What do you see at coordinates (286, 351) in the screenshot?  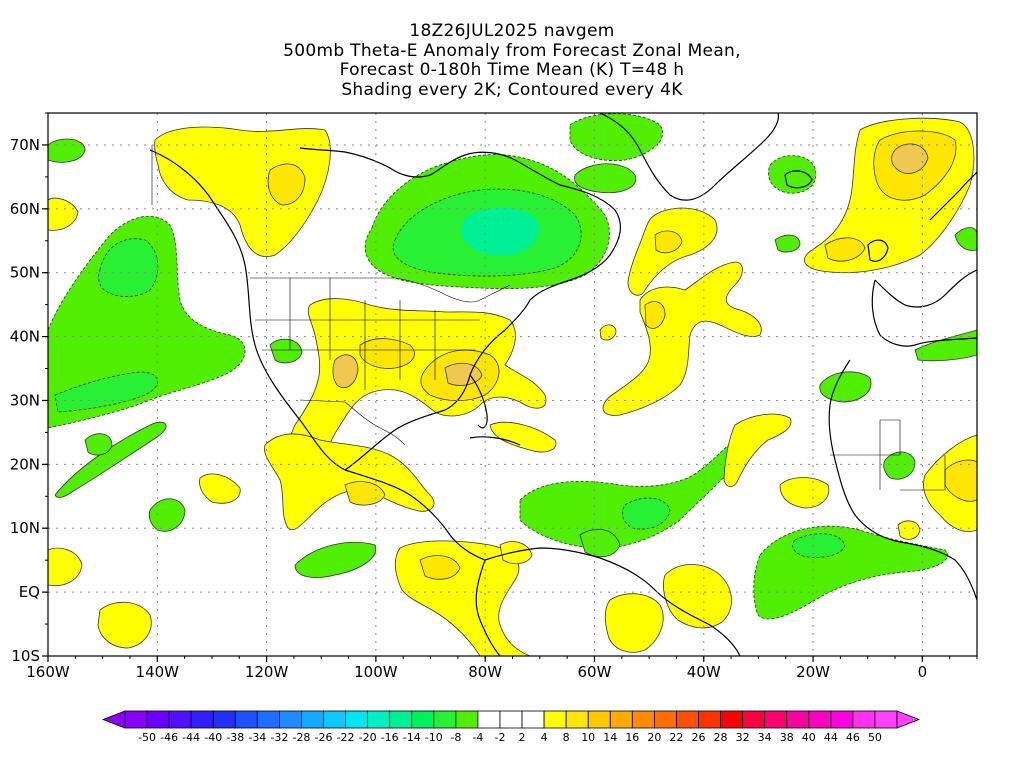 I see `us-west-cold-anomaly` at bounding box center [286, 351].